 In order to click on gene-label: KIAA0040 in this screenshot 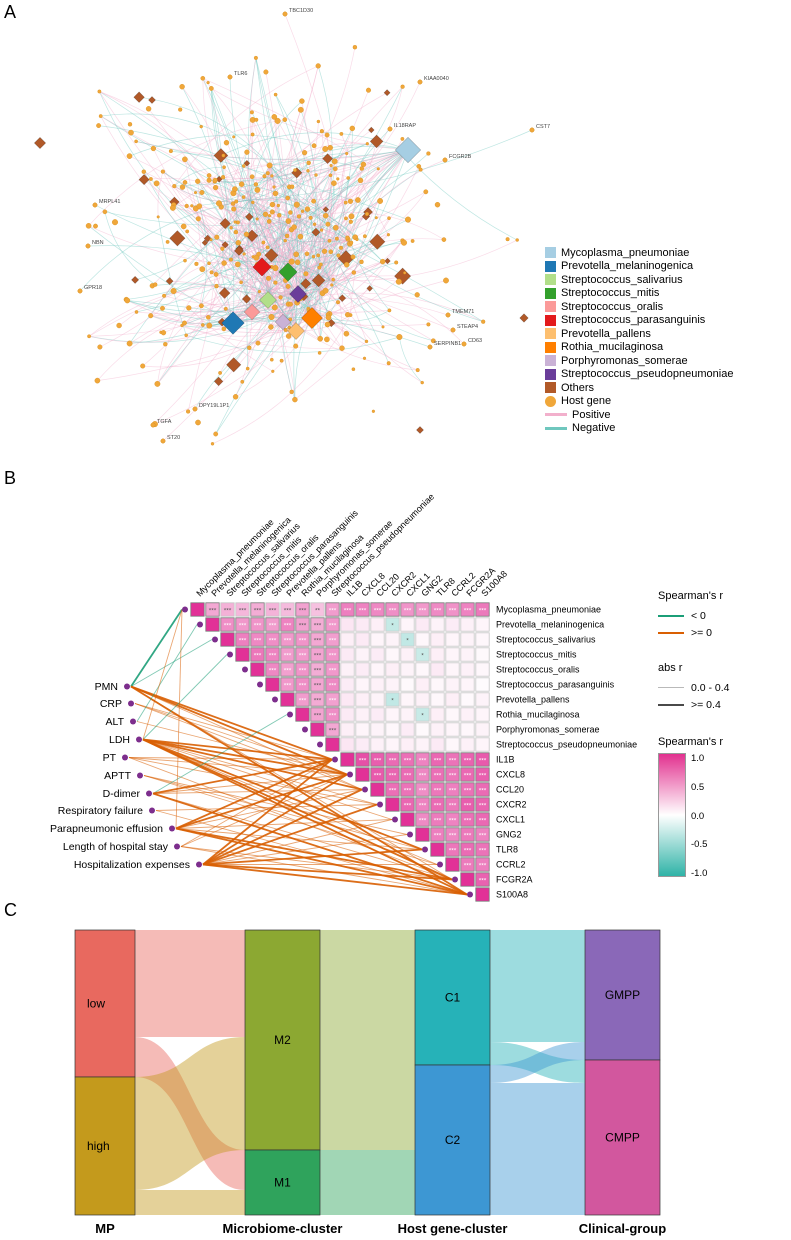, I will do `click(436, 79)`.